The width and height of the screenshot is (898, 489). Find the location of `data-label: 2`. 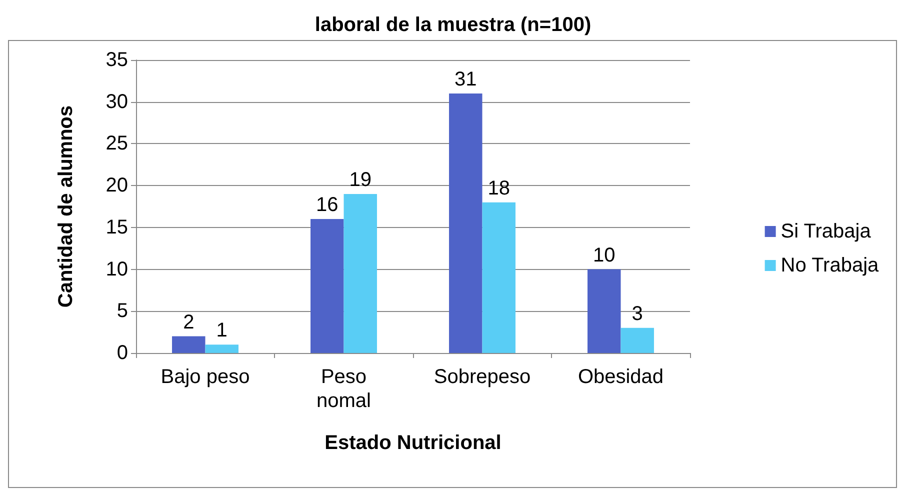

data-label: 2 is located at coordinates (188, 322).